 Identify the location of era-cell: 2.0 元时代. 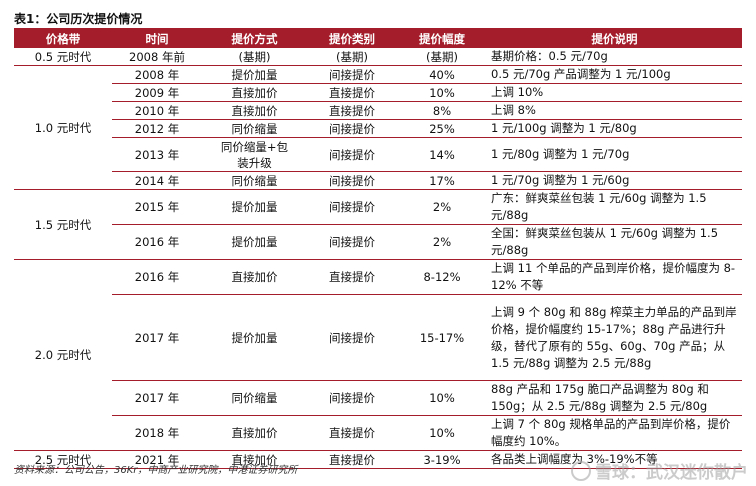
(63, 355).